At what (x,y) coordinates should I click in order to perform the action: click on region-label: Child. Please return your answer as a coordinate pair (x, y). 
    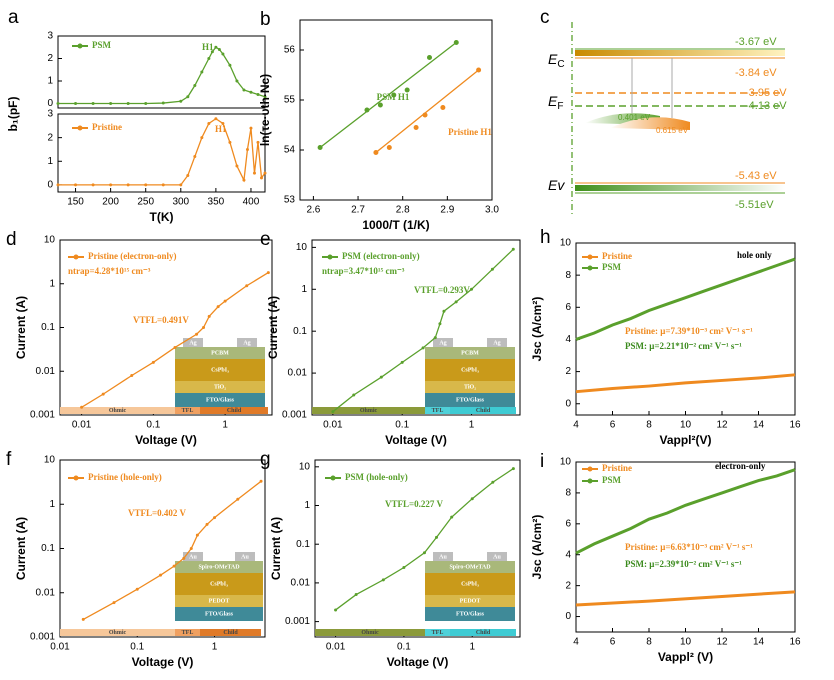
    Looking at the image, I should click on (230, 633).